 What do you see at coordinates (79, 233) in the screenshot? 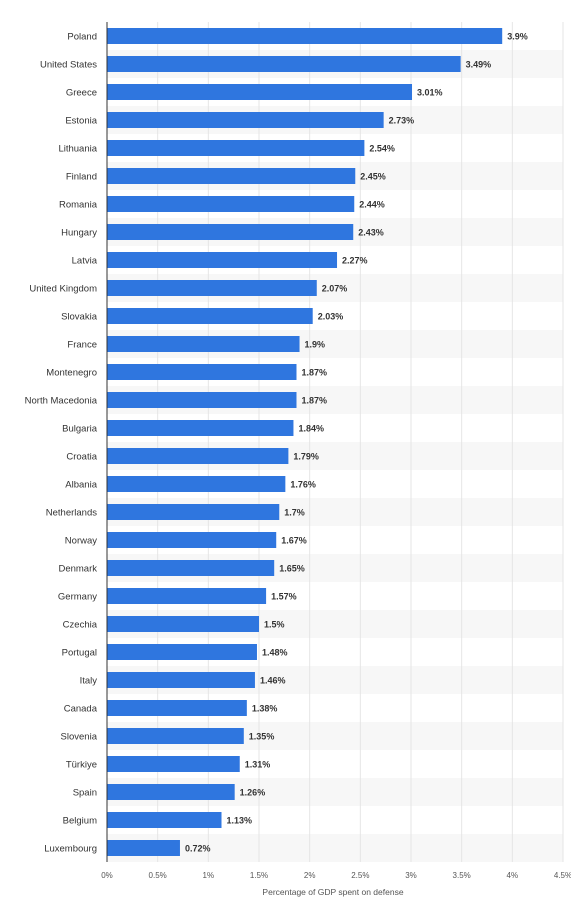
I see `category-label: Hungary` at bounding box center [79, 233].